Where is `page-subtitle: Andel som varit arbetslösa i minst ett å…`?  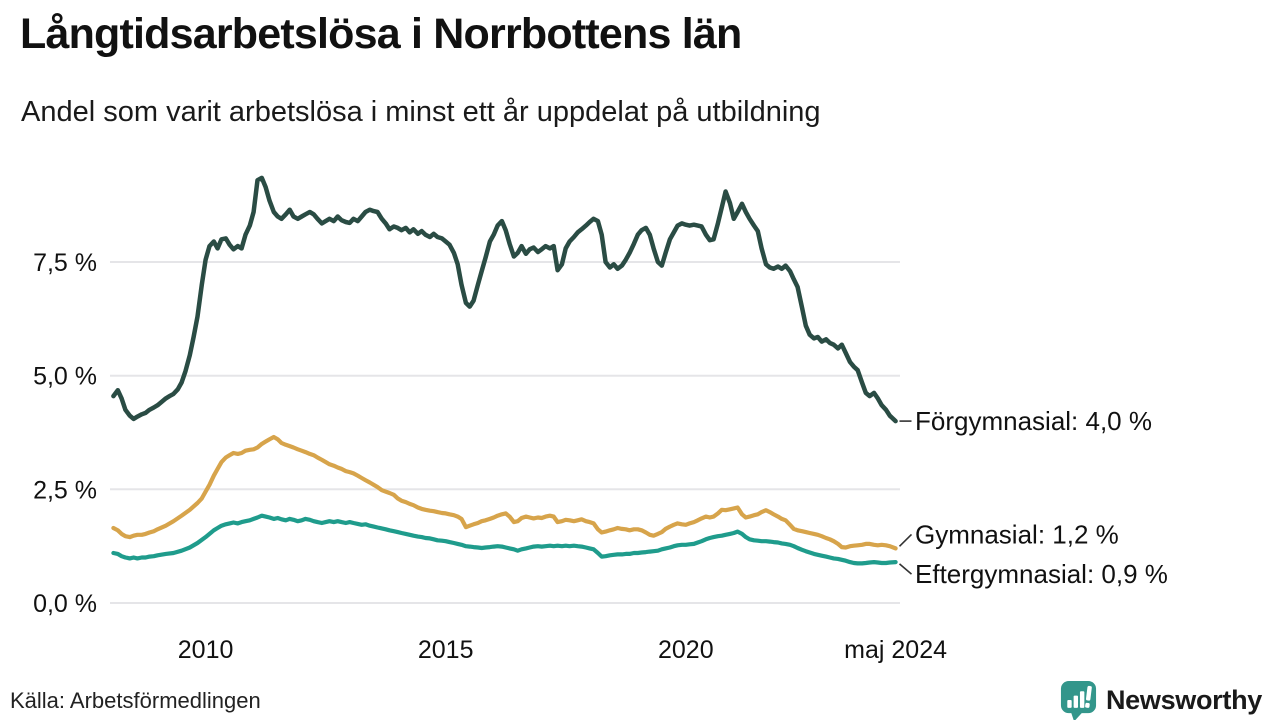 page-subtitle: Andel som varit arbetslösa i minst ett å… is located at coordinates (421, 112).